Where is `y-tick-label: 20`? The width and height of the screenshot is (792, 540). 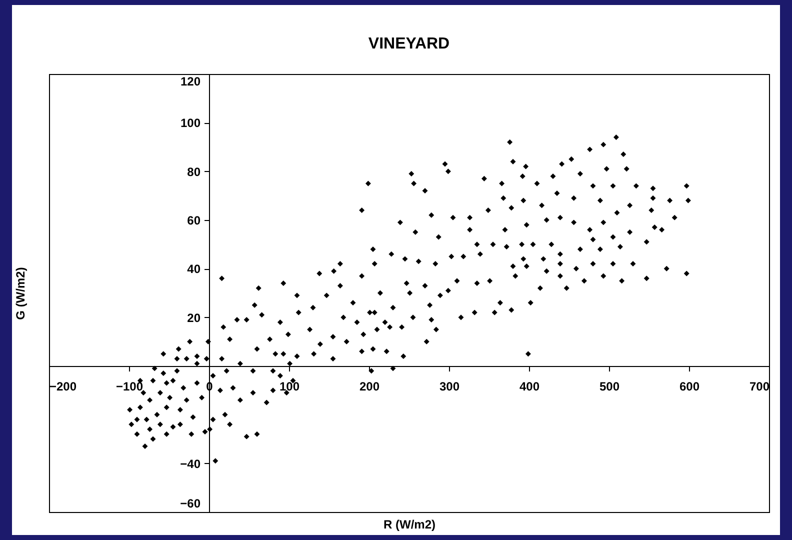 y-tick-label: 20 is located at coordinates (194, 317).